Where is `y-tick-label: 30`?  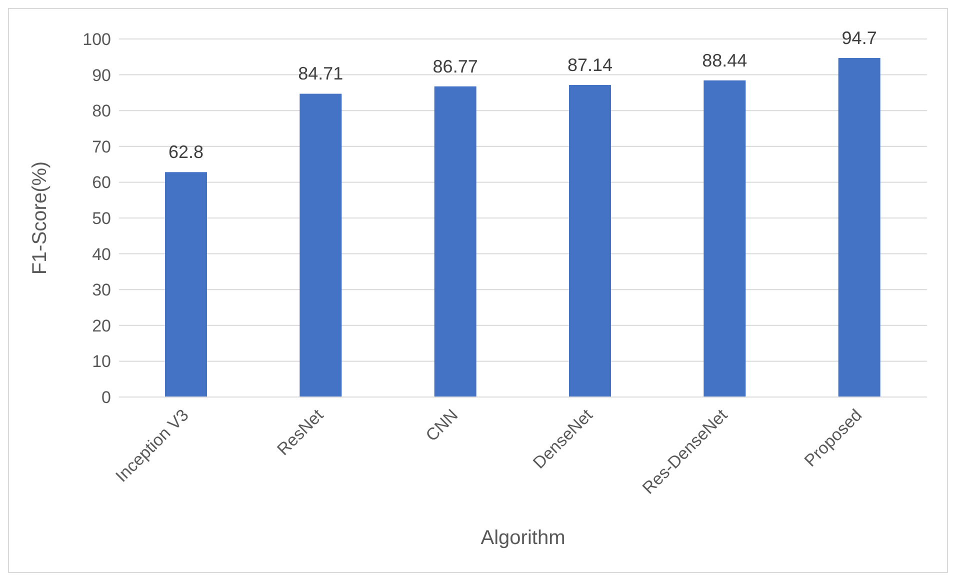
y-tick-label: 30 is located at coordinates (101, 290).